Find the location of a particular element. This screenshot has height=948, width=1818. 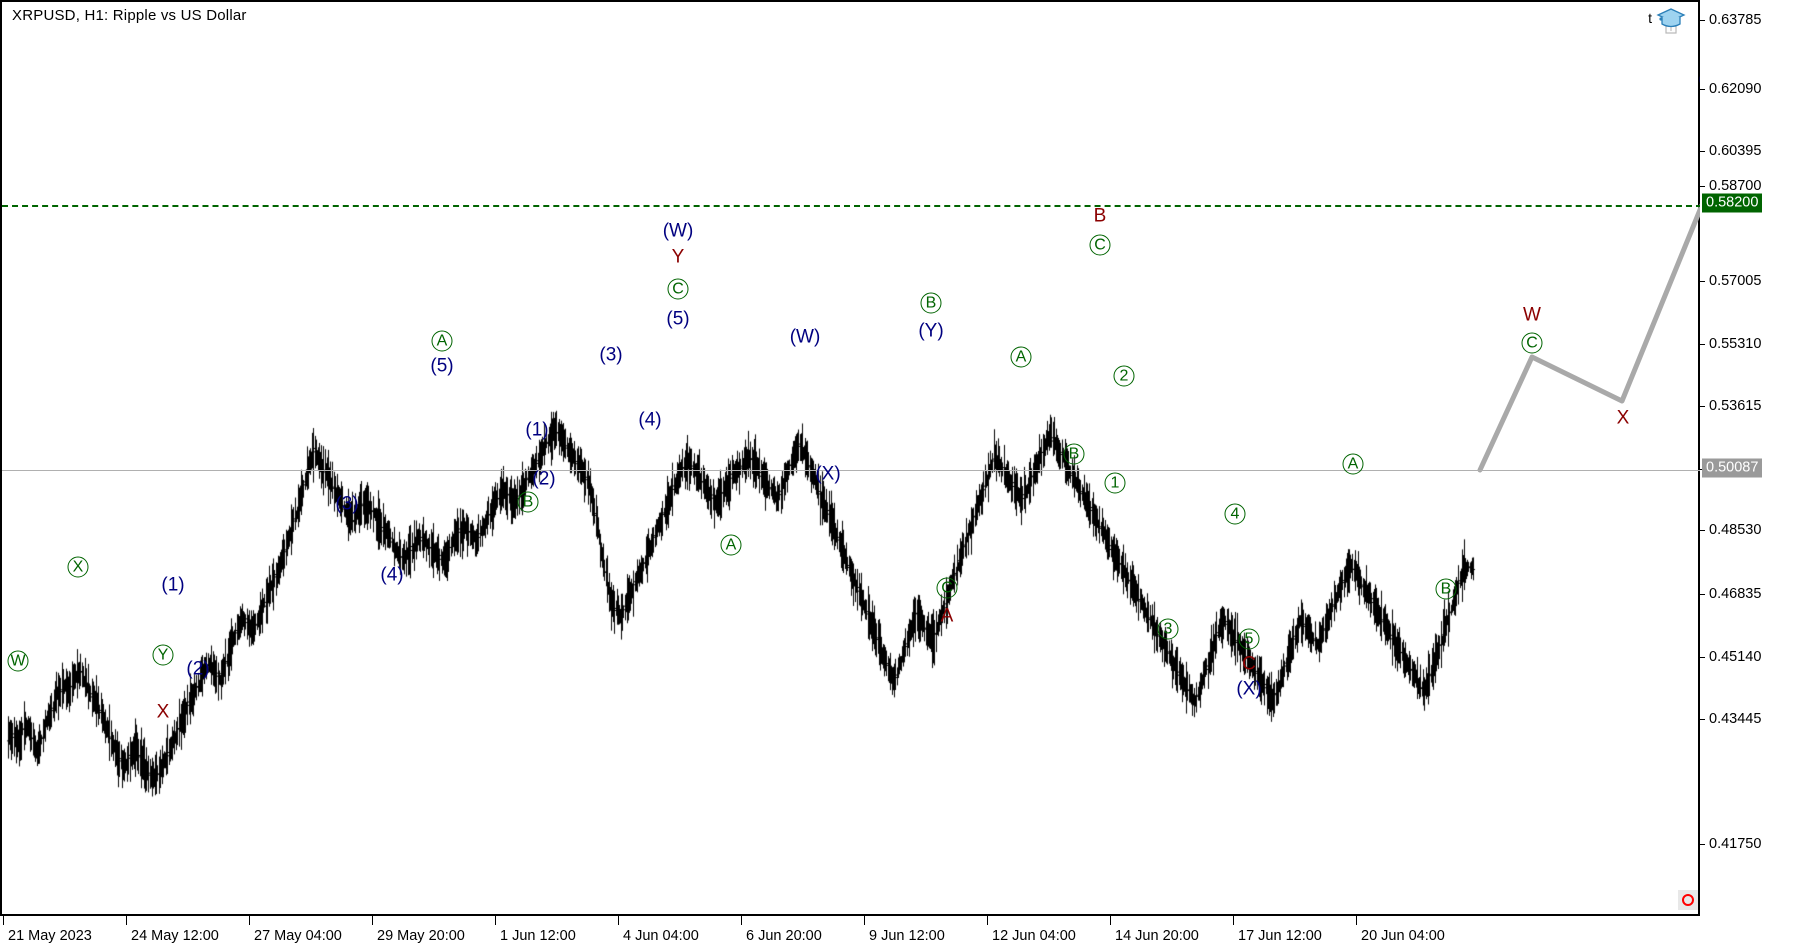

wave-label-major-Y: Y is located at coordinates (678, 257).